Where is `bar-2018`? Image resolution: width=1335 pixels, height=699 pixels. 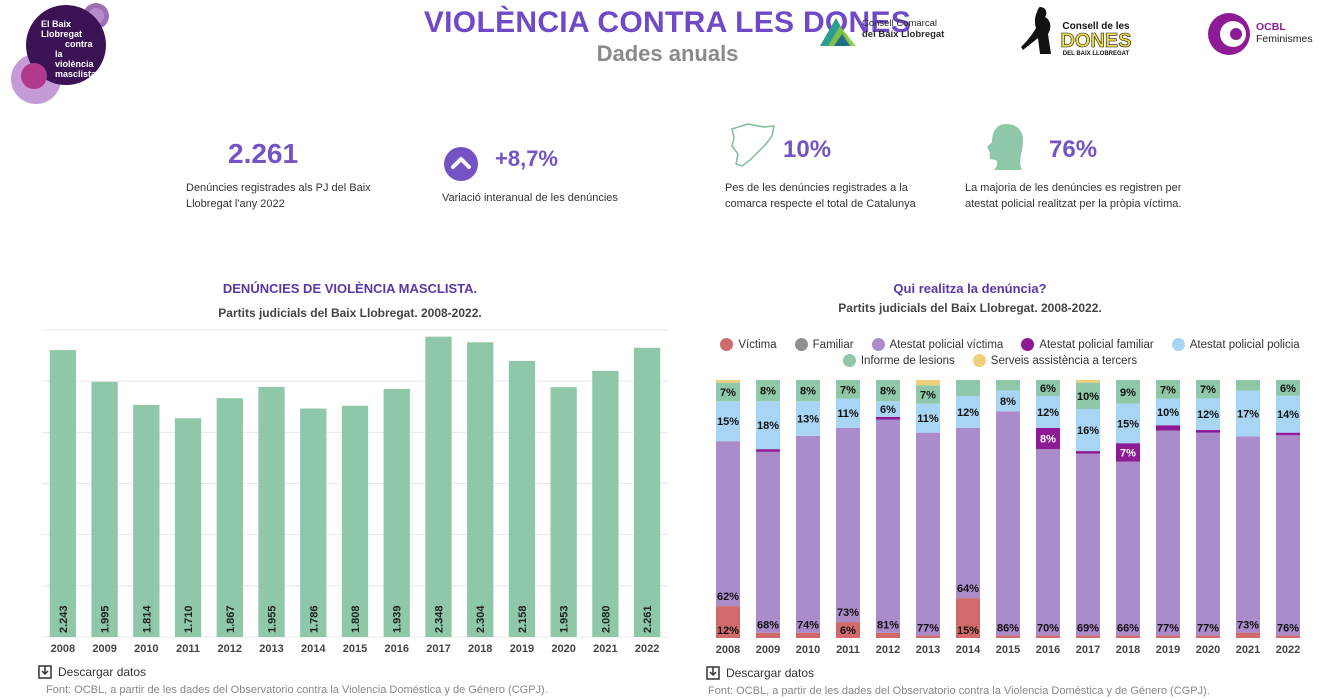
bar-2018 is located at coordinates (480, 489).